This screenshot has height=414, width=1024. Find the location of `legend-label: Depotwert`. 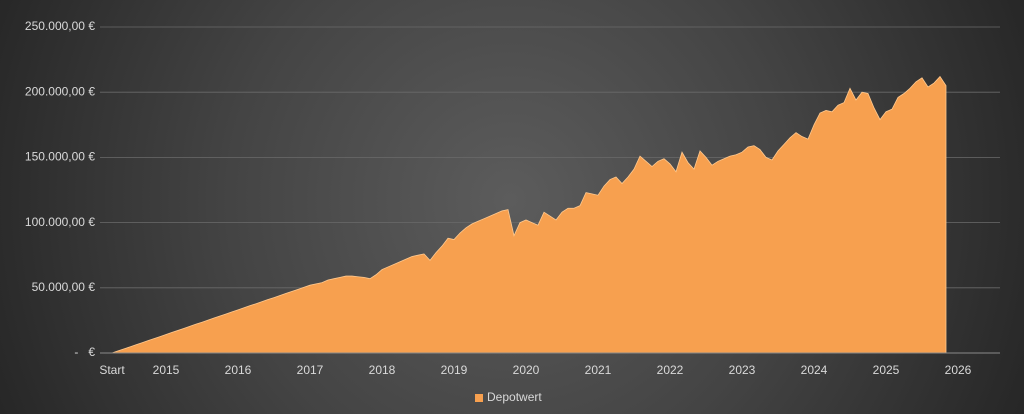

legend-label: Depotwert is located at coordinates (514, 397).